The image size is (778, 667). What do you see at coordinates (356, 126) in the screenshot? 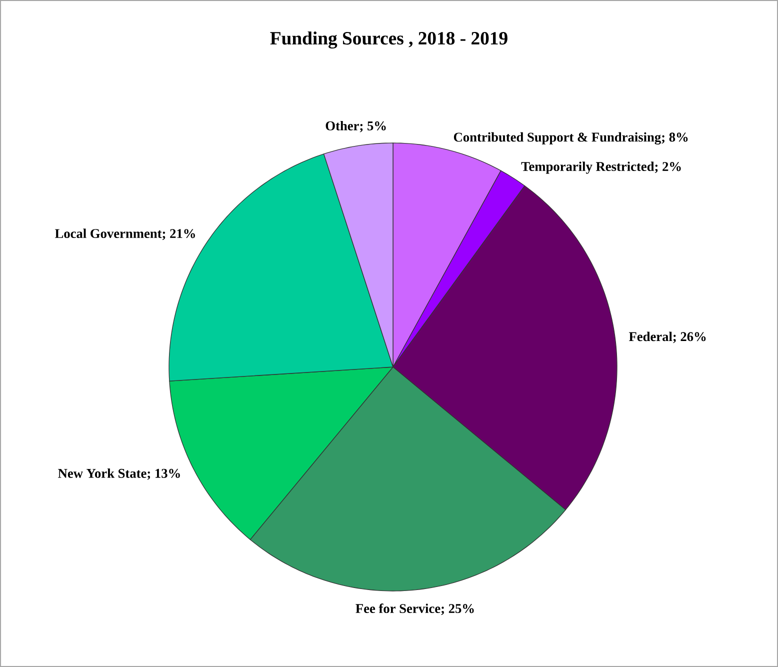
I see `slice-label: Other; 5%` at bounding box center [356, 126].